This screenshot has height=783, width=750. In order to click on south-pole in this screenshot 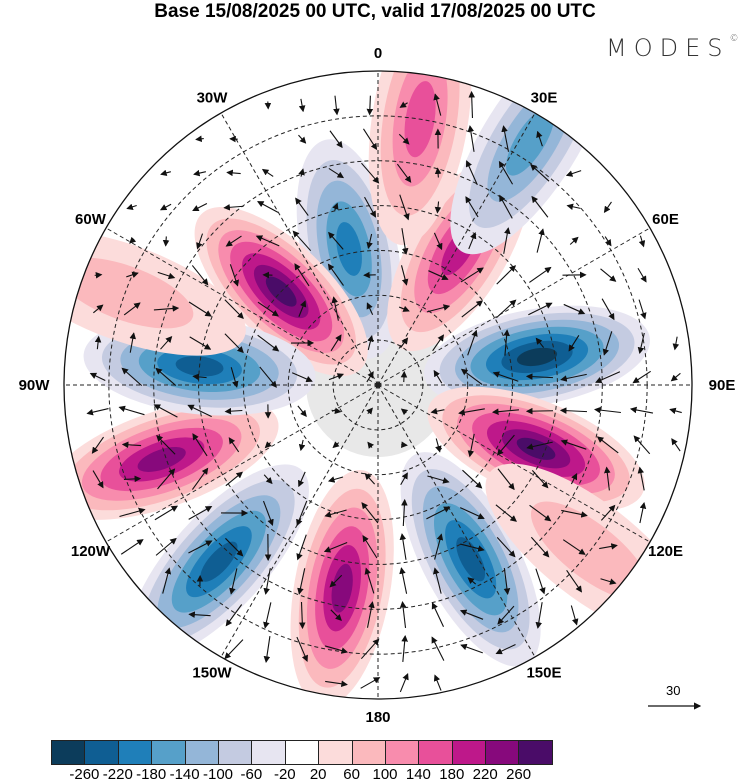, I will do `click(378, 385)`.